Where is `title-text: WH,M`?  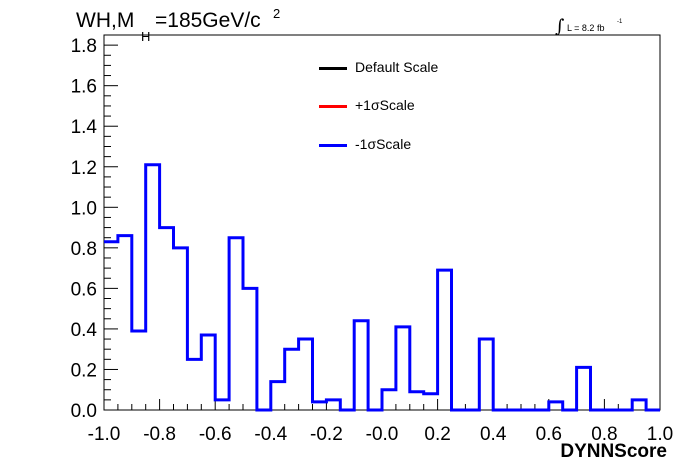
title-text: WH,M is located at coordinates (105, 20).